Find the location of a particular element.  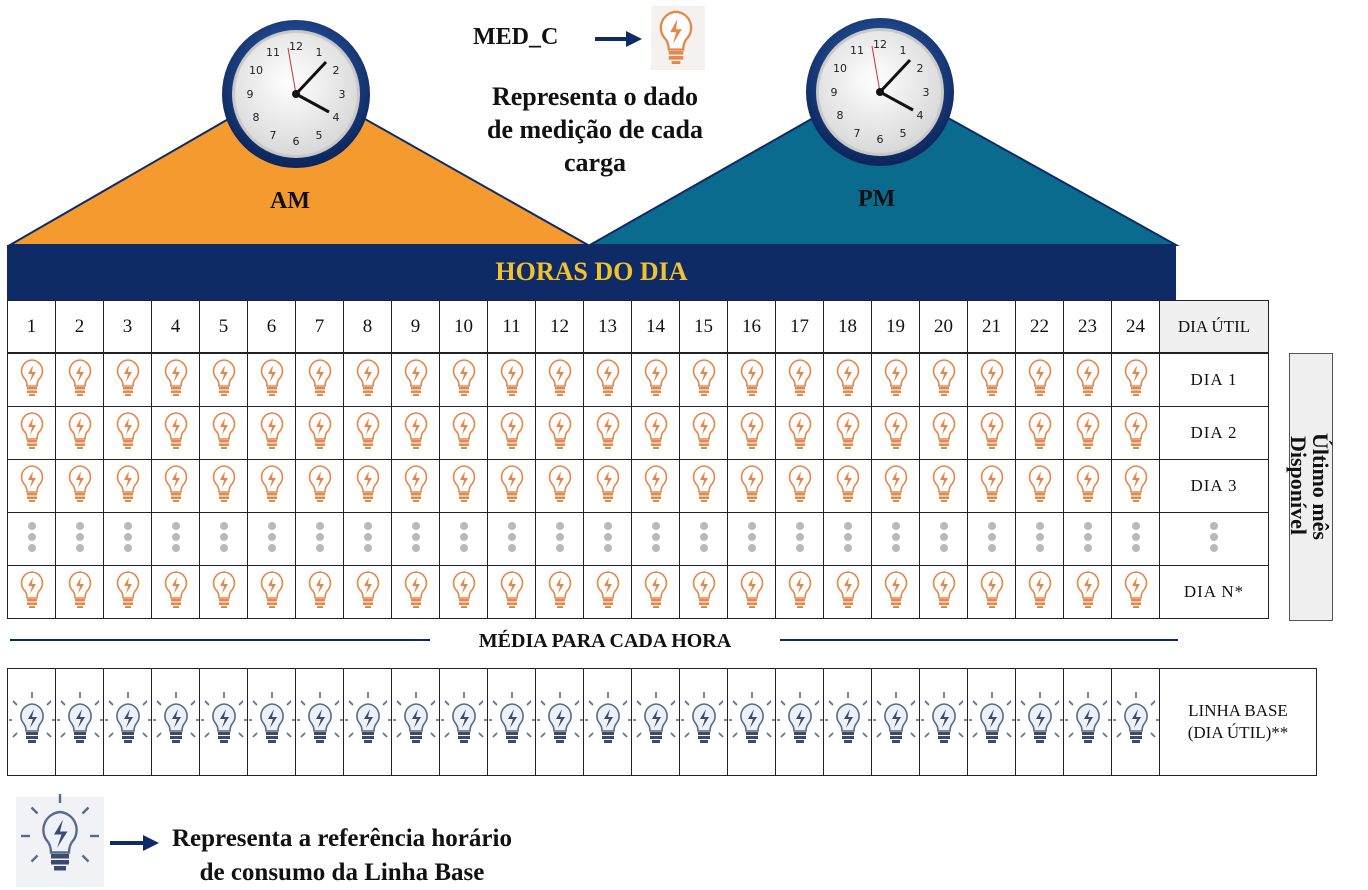

side-label-line: Último mês is located at coordinates (1320, 486).